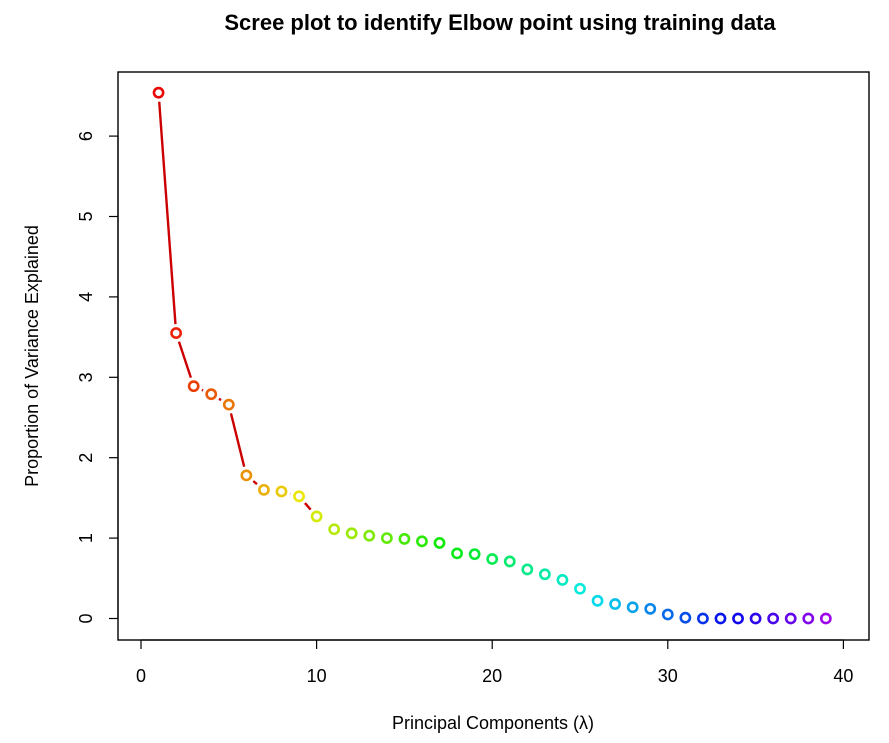 This screenshot has width=889, height=743. Describe the element at coordinates (97, 377) in the screenshot. I see `y-axis: 0 1 2 3 4 5 6` at that location.